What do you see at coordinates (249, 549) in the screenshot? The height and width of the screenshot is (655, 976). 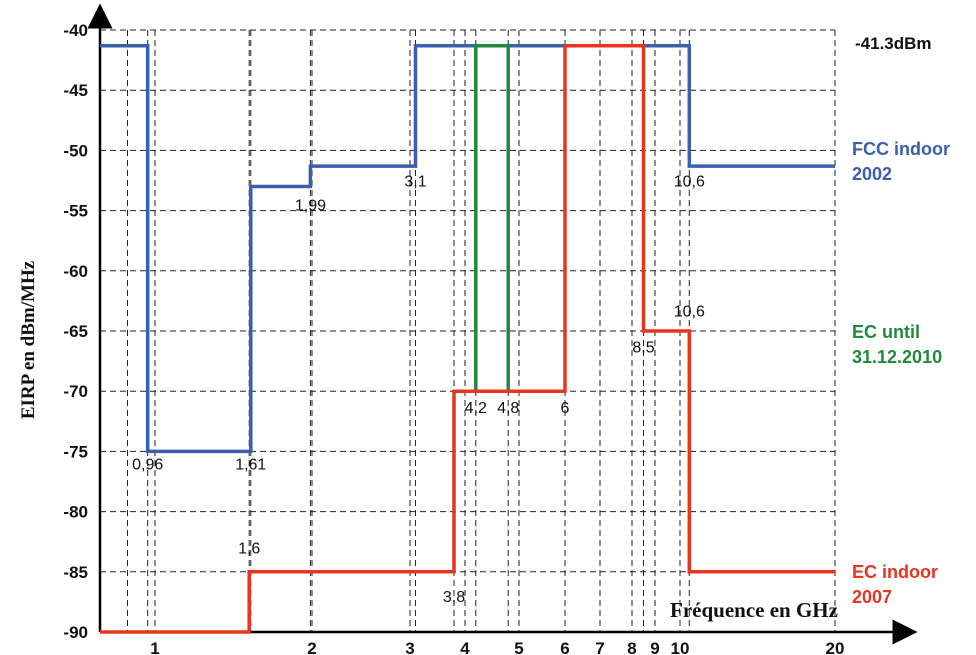 I see `break-annotation: 1,6` at bounding box center [249, 549].